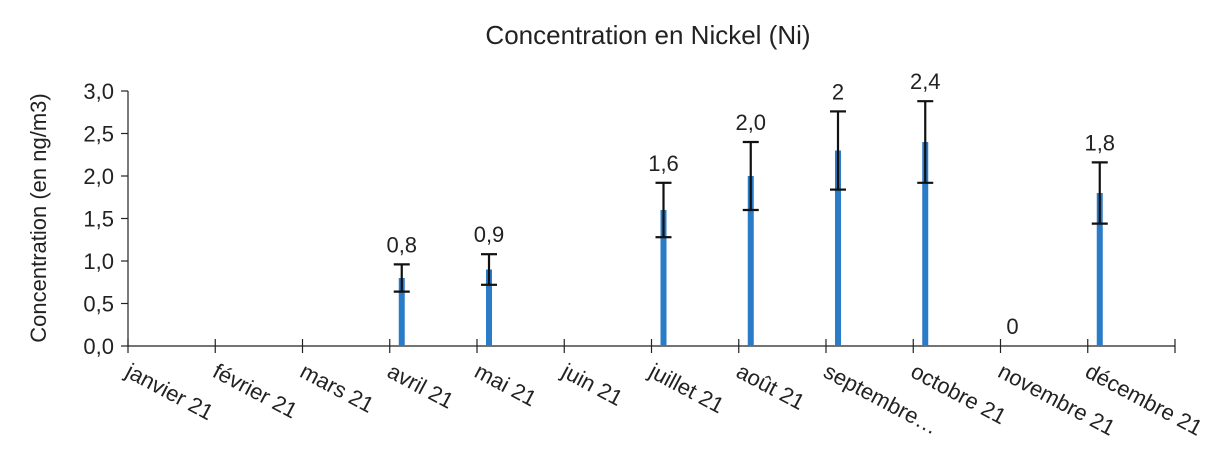 This screenshot has width=1228, height=468. I want to click on data-label: 2,4, so click(925, 81).